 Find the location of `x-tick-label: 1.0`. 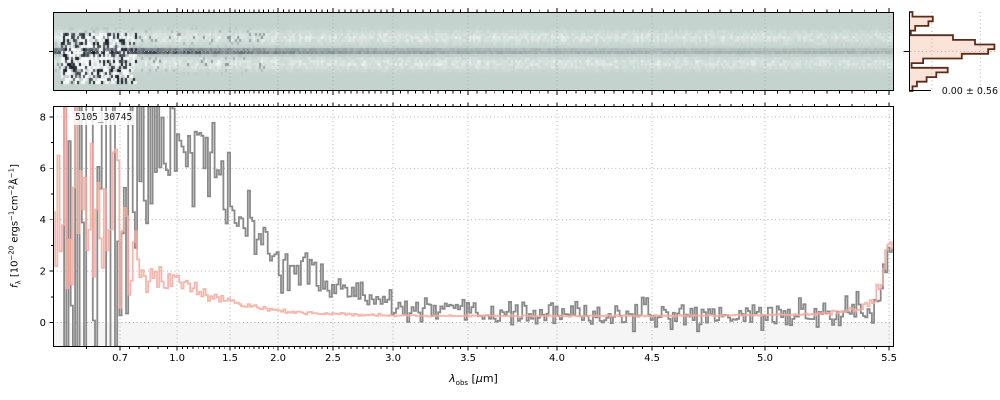

x-tick-label: 1.0 is located at coordinates (177, 358).